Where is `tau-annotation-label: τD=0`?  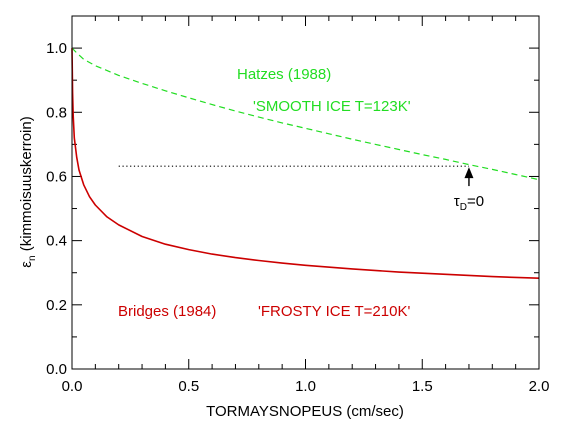 tau-annotation-label: τD=0 is located at coordinates (469, 203).